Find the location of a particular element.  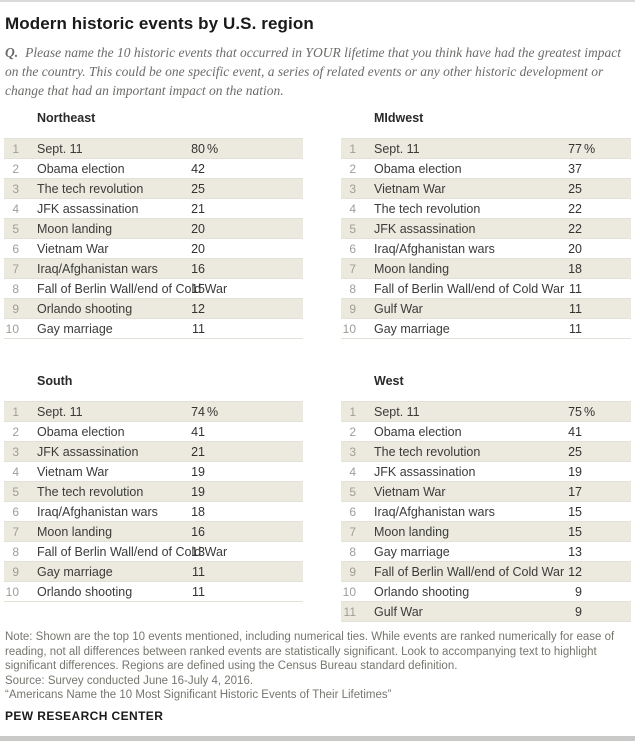

table-row: 4 The tech revolution 22 is located at coordinates (486, 209).